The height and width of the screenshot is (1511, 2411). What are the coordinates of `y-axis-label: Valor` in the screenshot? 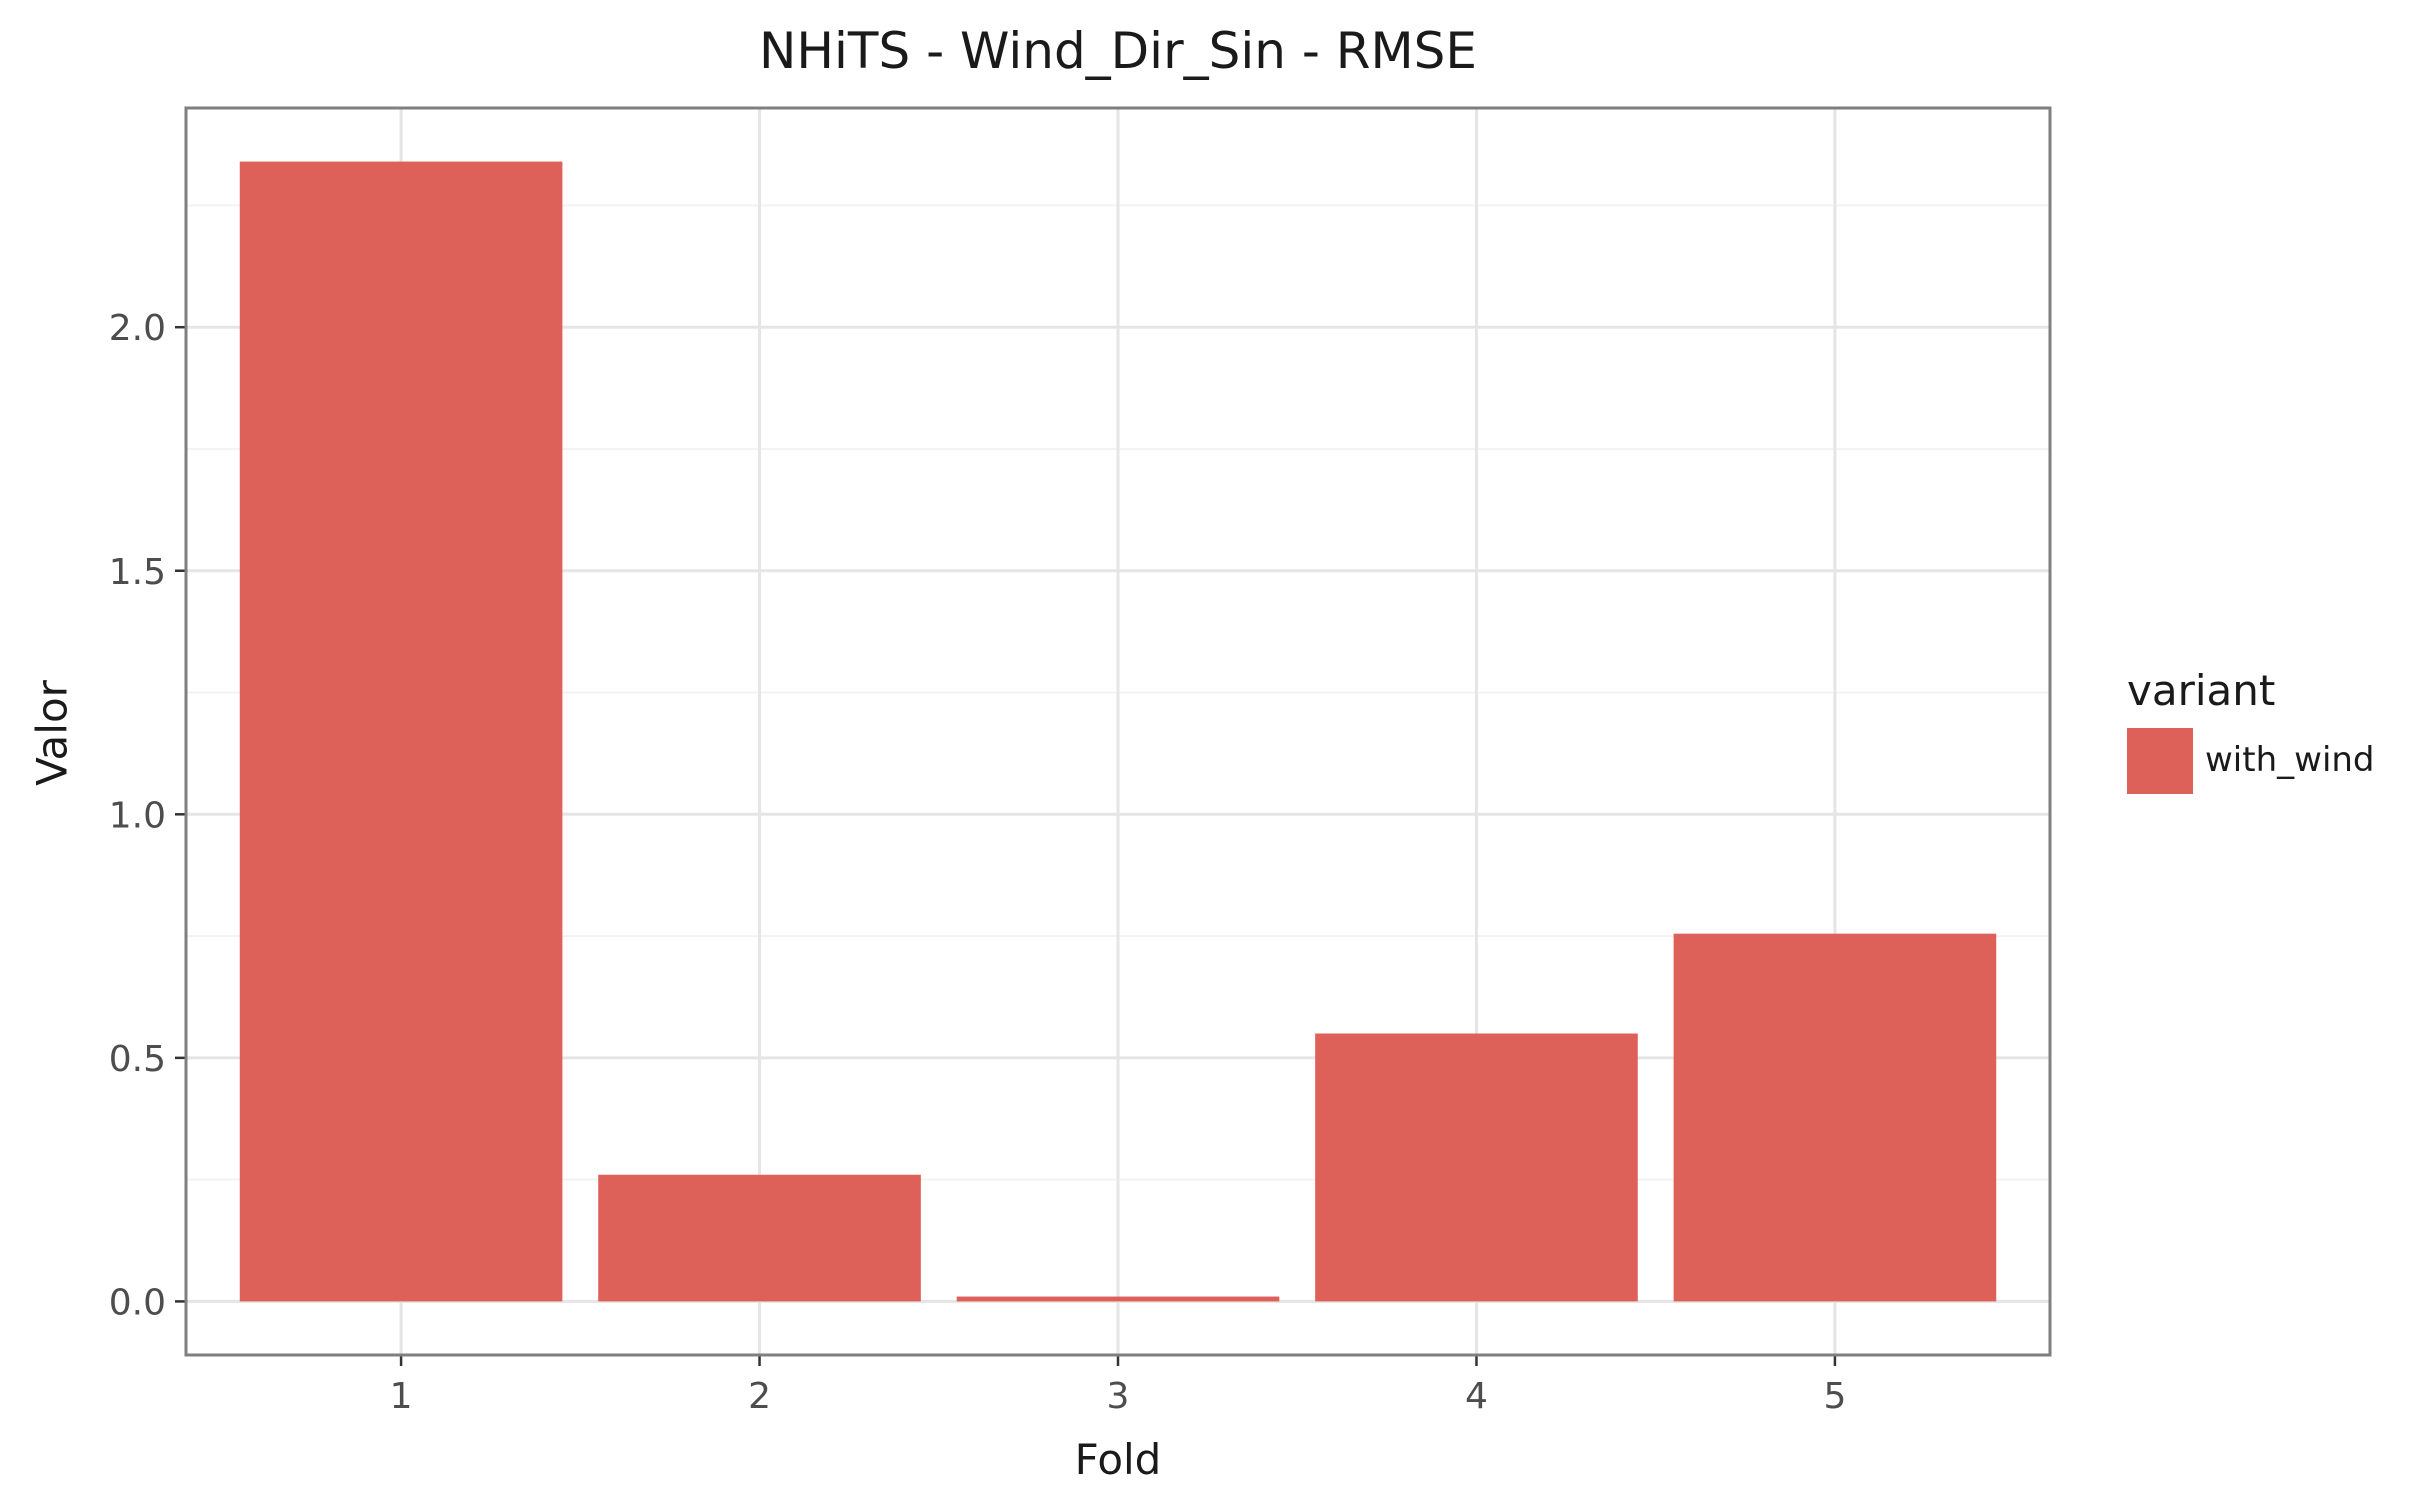 It's located at (52, 733).